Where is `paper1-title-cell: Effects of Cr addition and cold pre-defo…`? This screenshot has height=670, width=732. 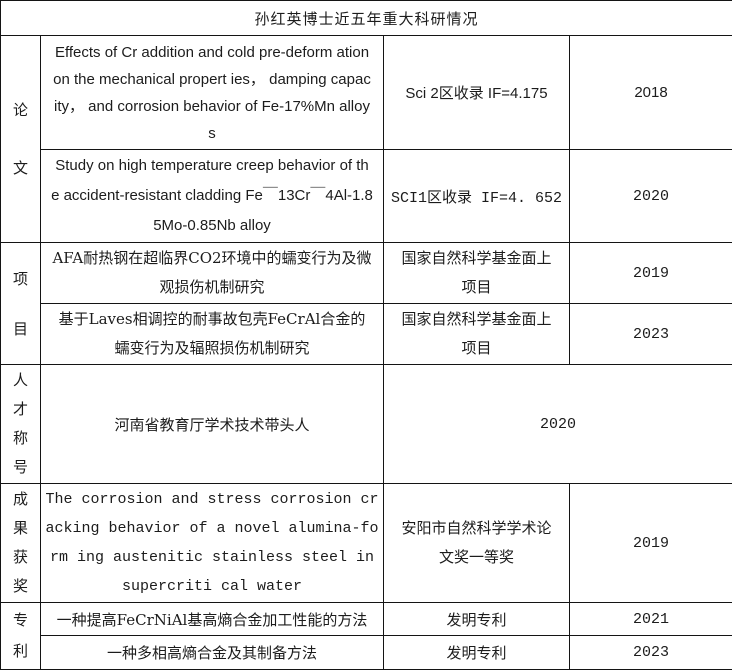 paper1-title-cell: Effects of Cr addition and cold pre-defo… is located at coordinates (212, 93).